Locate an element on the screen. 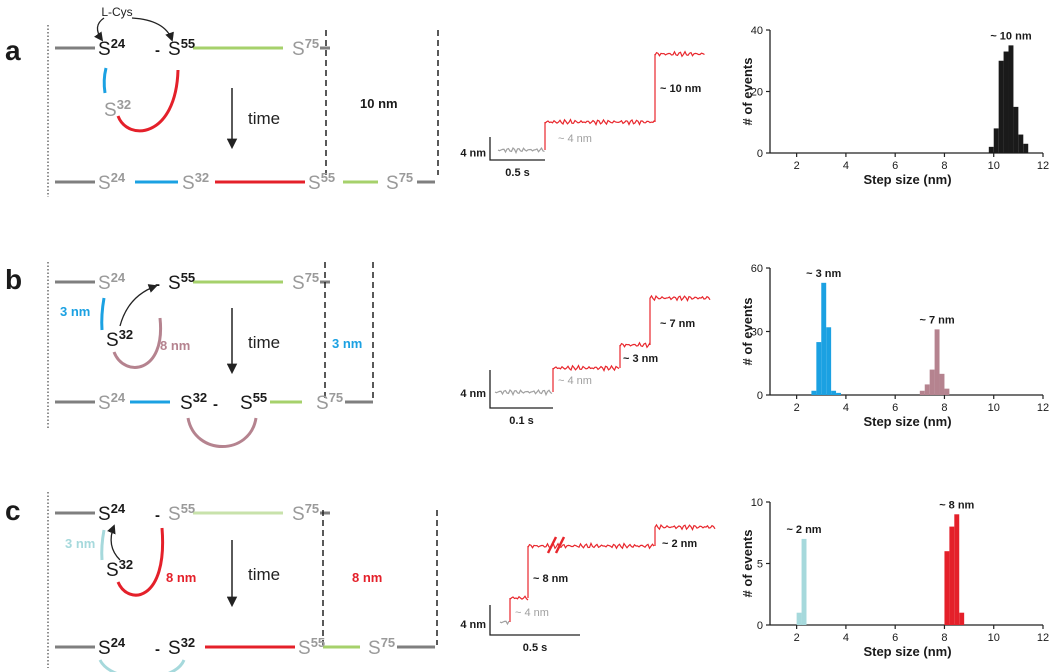 The image size is (1050, 672). panel-label: c is located at coordinates (13, 510).